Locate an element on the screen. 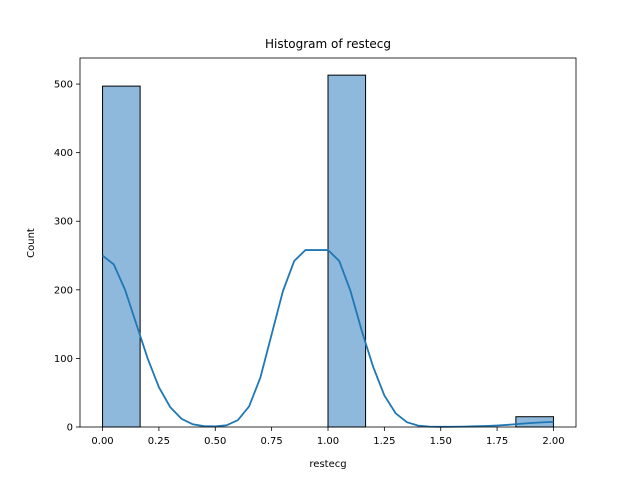 The width and height of the screenshot is (640, 480). x-tick-label: 1.50 is located at coordinates (441, 441).